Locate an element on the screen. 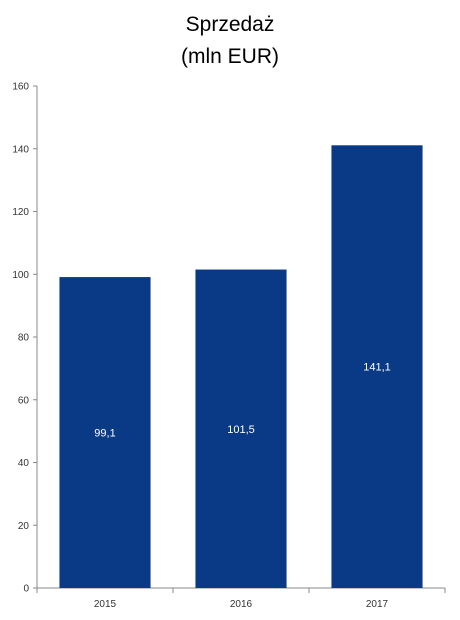 The image size is (460, 620). y-tick-label: 100 is located at coordinates (20, 275).